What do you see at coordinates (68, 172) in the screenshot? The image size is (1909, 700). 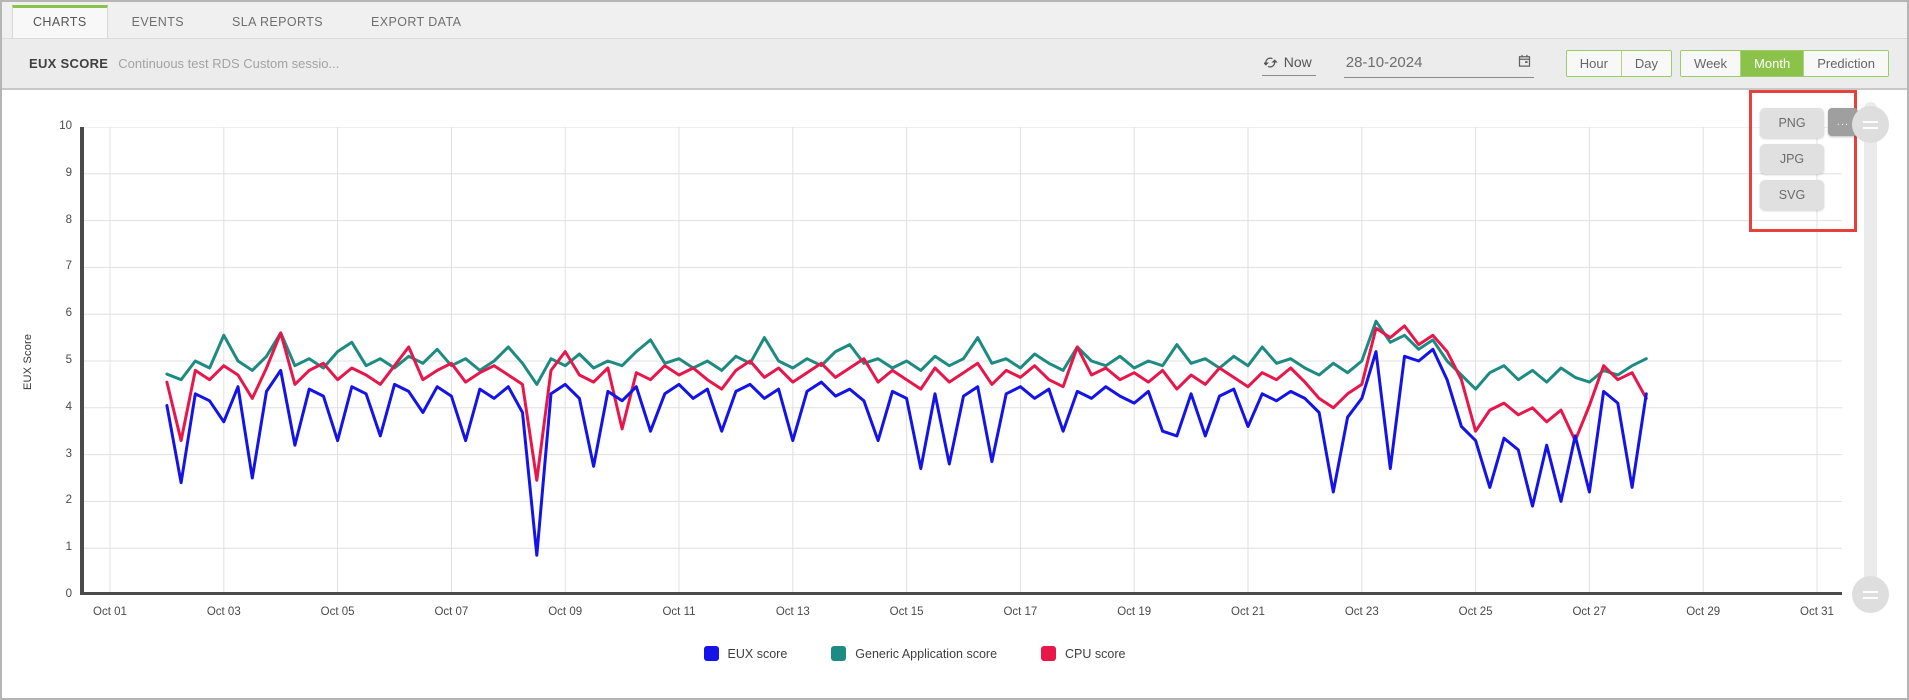 I see `y-tick-label: 9` at bounding box center [68, 172].